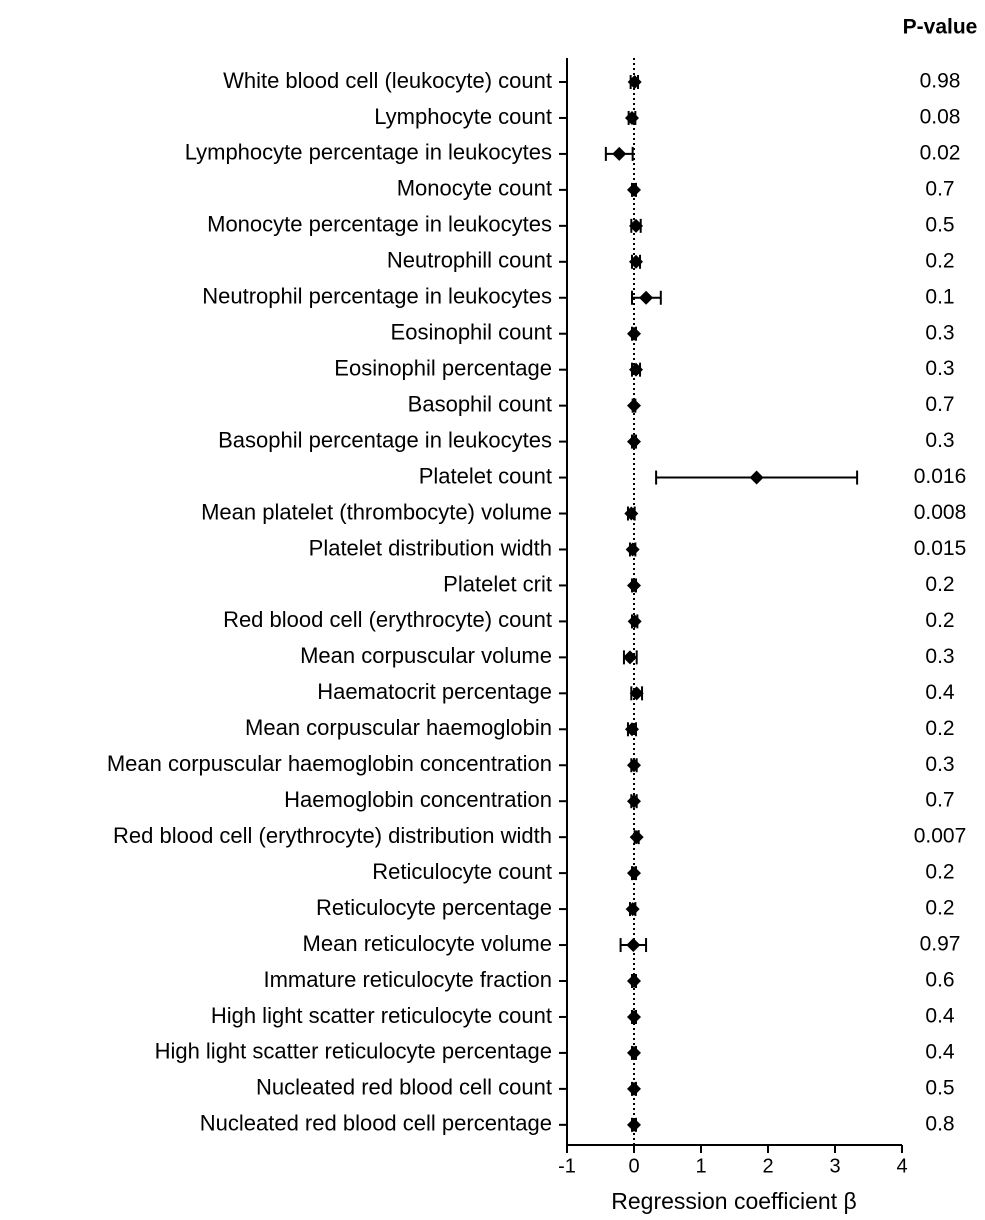 Image resolution: width=985 pixels, height=1220 pixels. Describe the element at coordinates (379, 224) in the screenshot. I see `y-tick-label: Monocyte percentage in leukocytes` at that location.